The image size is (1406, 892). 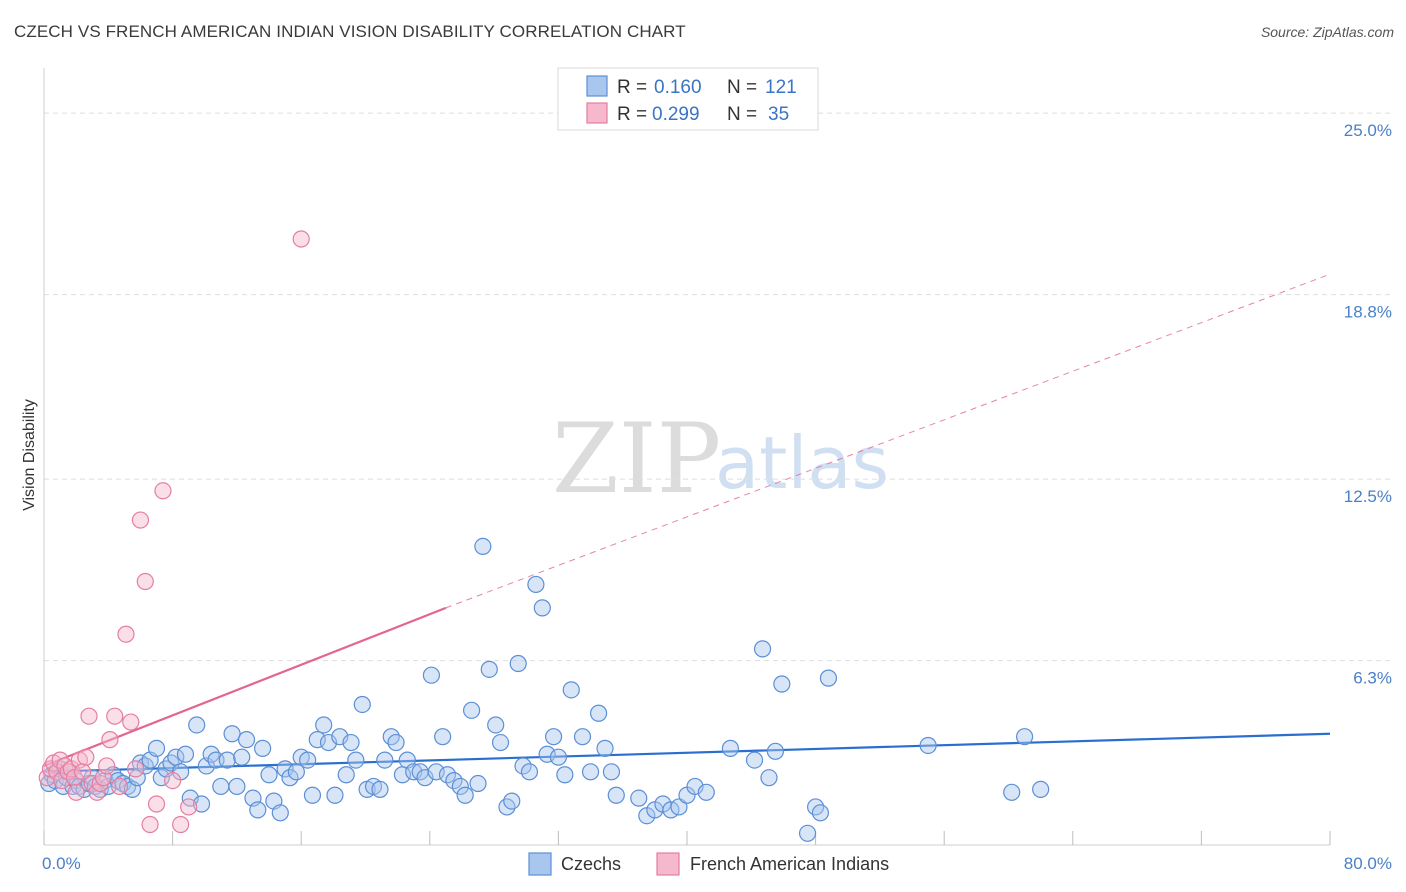 What do you see at coordinates (1327, 32) in the screenshot?
I see `source-credit: Source: ZipAtlas.com` at bounding box center [1327, 32].